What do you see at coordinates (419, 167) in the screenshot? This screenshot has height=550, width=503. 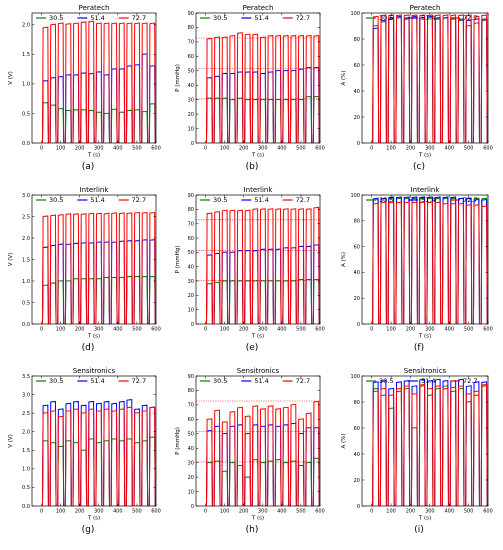 I see `panel-sublabel: (c)` at bounding box center [419, 167].